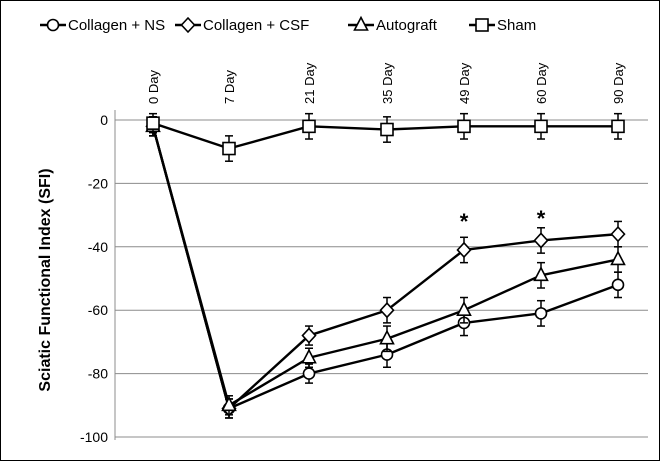 Image resolution: width=660 pixels, height=461 pixels. What do you see at coordinates (407, 25) in the screenshot?
I see `legend-label: Autograft` at bounding box center [407, 25].